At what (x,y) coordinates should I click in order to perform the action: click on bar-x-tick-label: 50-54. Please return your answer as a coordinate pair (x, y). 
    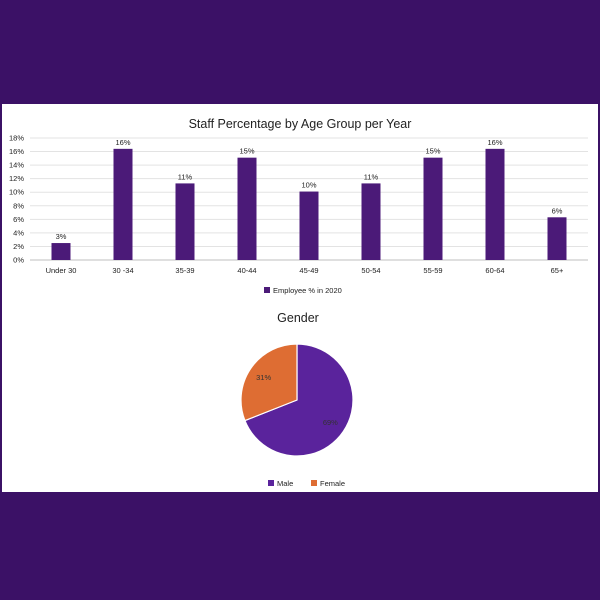
    Looking at the image, I should click on (370, 270).